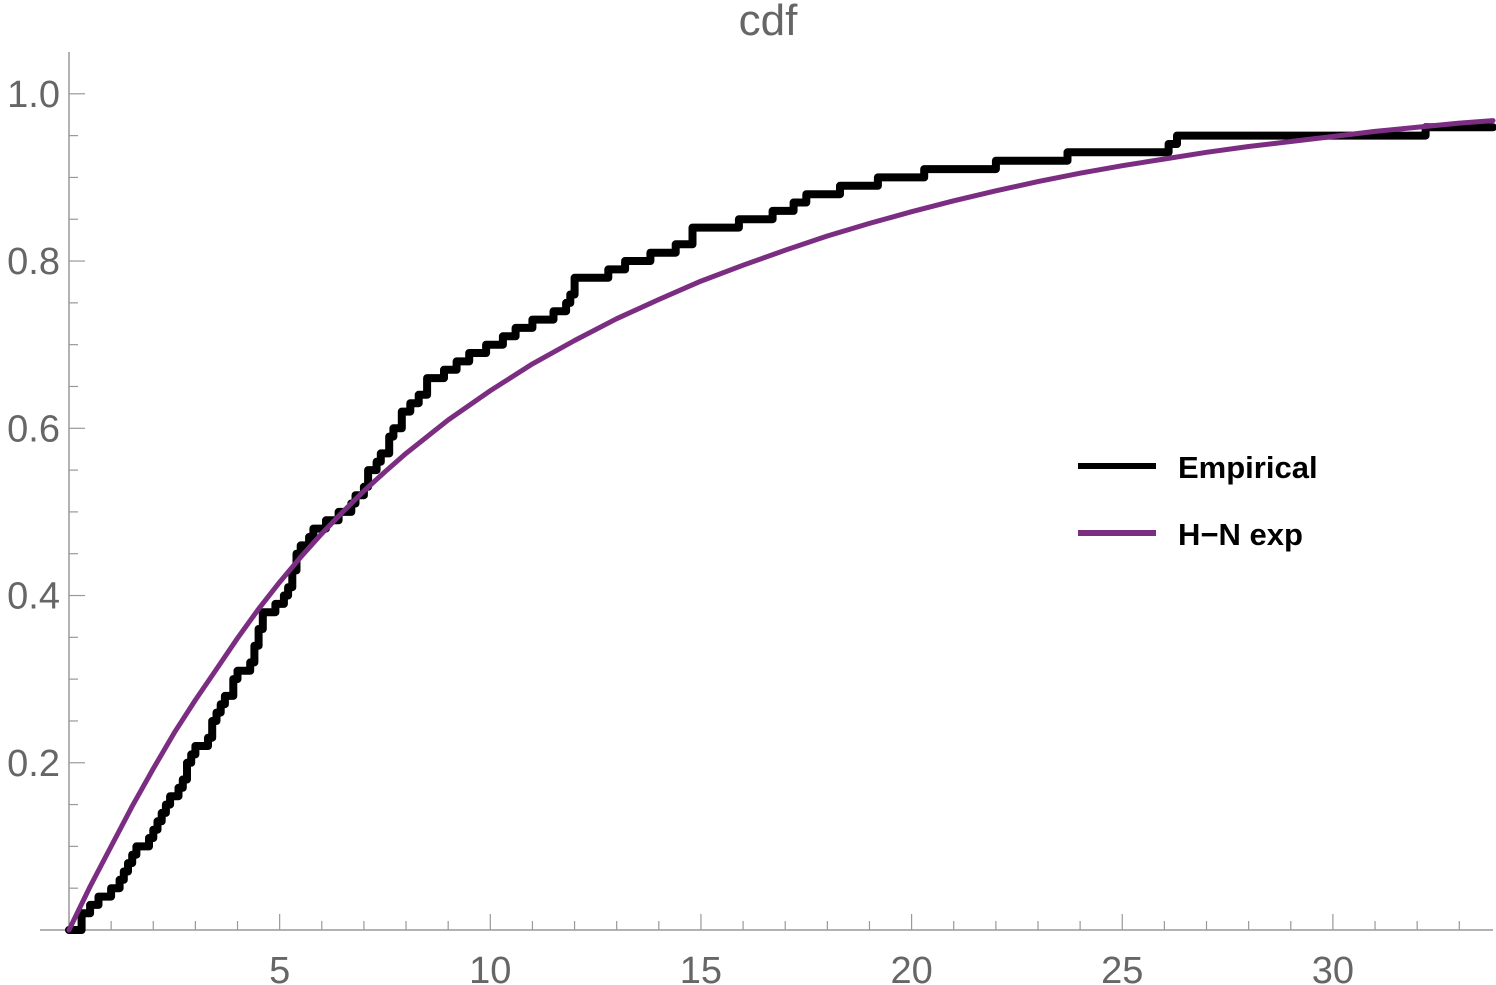 The width and height of the screenshot is (1496, 985). I want to click on y-tick-label: 0.2, so click(33, 764).